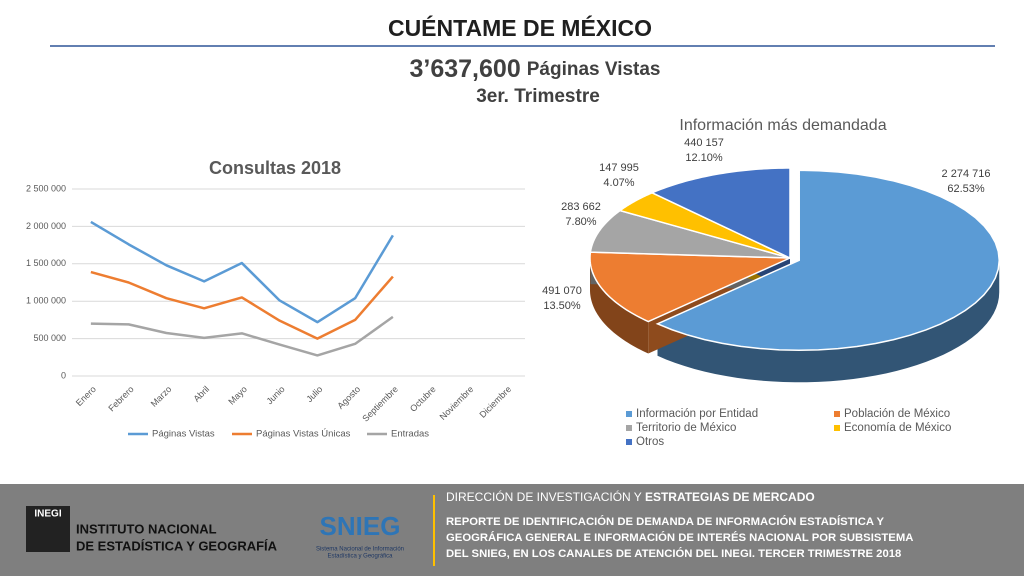  I want to click on headline-text: Páginas Vistas, so click(594, 69).